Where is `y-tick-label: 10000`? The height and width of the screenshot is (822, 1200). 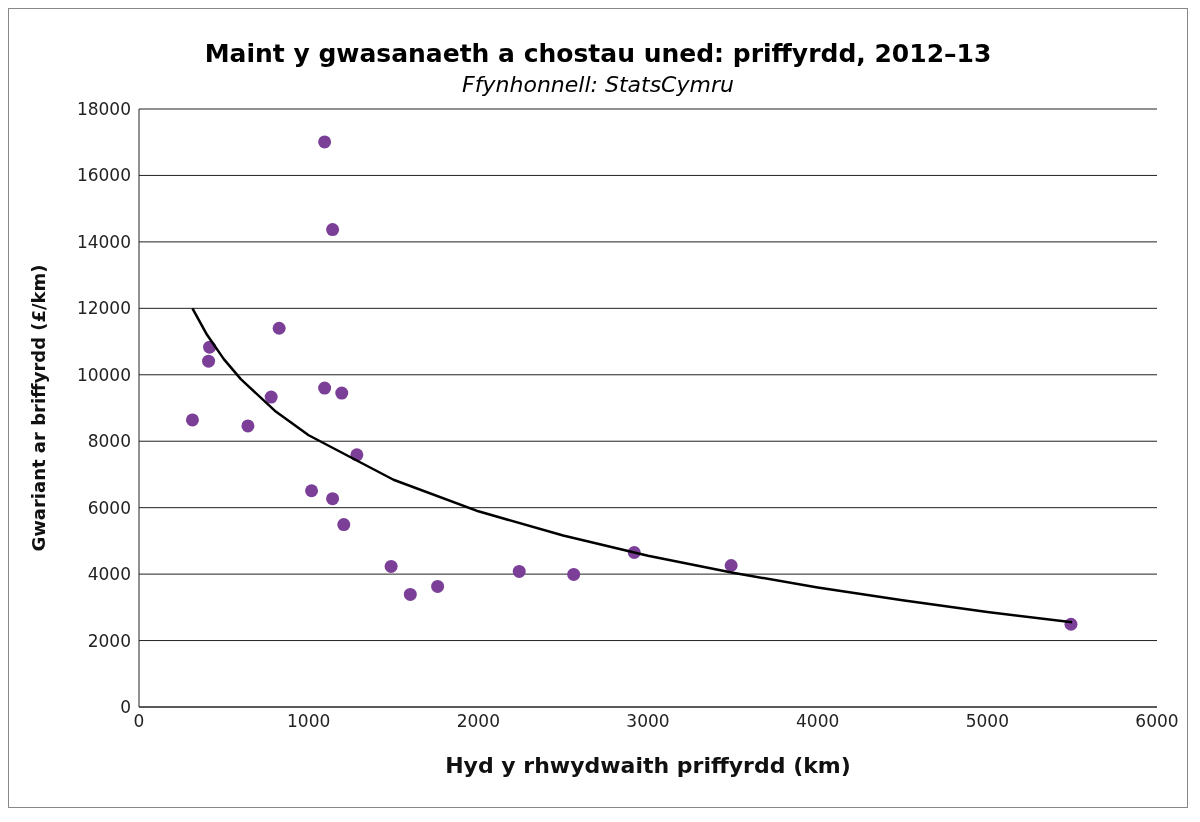 y-tick-label: 10000 is located at coordinates (103, 374).